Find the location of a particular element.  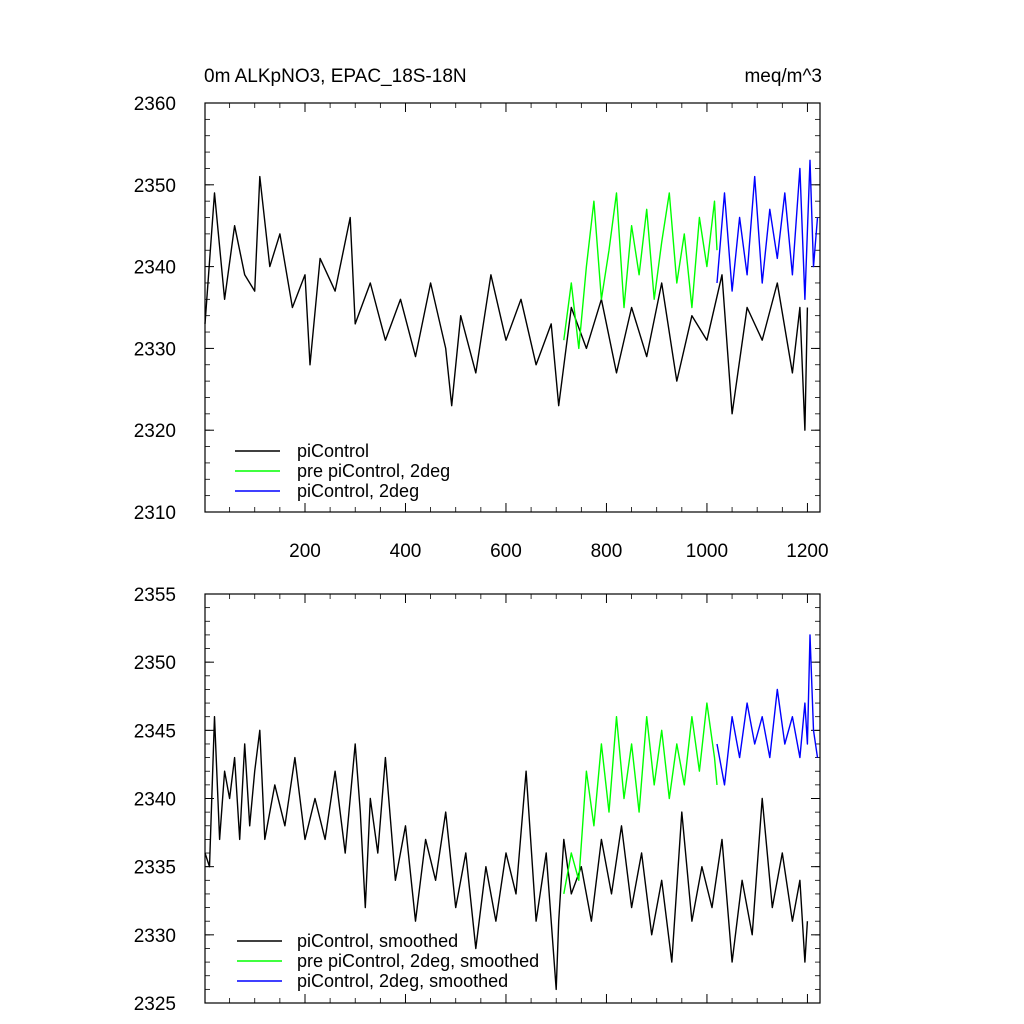

legend-label: pre piControl, 2deg, smoothed is located at coordinates (418, 961).